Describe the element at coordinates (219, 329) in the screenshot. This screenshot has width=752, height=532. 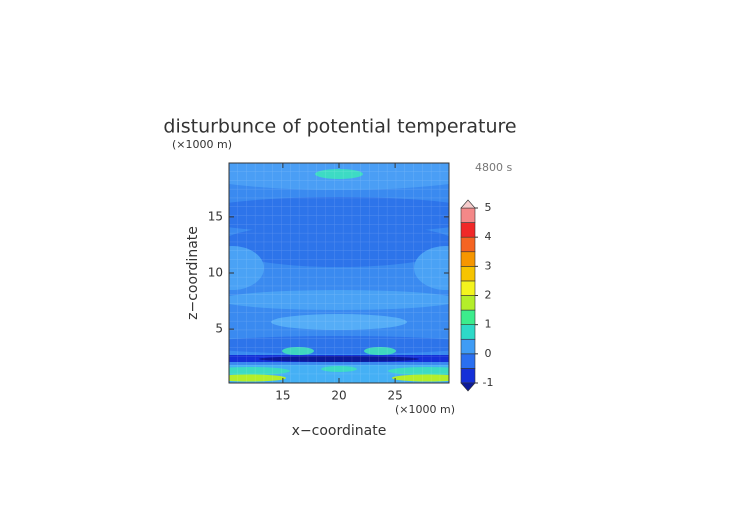
I see `y-tick-label: 5` at that location.